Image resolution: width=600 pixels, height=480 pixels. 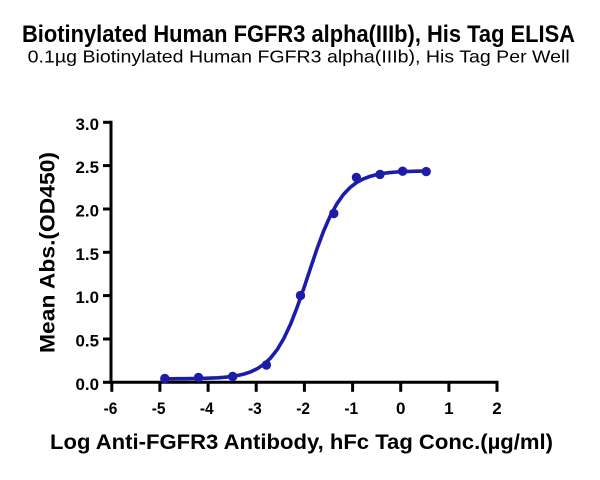 I want to click on svg-text: 2.5, so click(x=88, y=167).